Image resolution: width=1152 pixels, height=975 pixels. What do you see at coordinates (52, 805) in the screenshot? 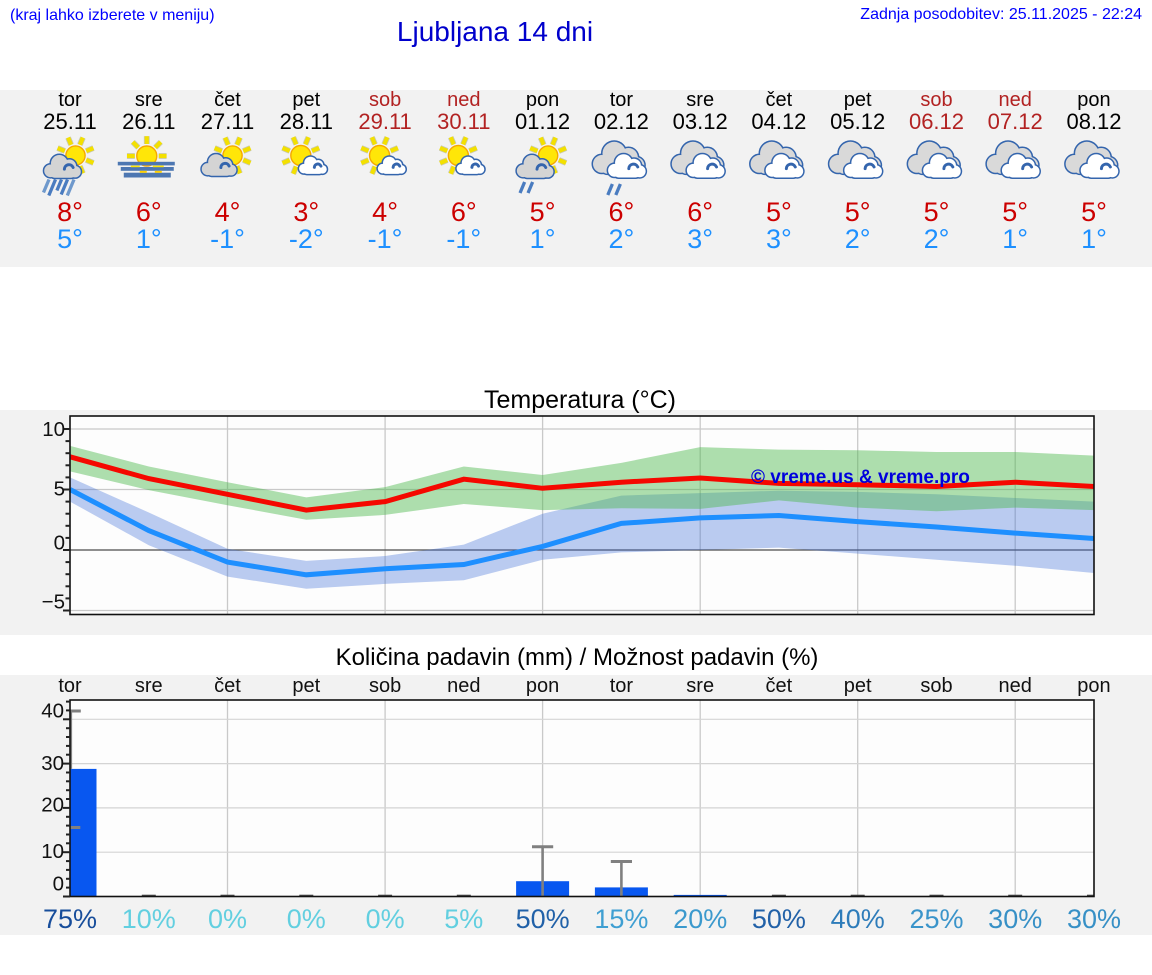
I see `svg-text: 20` at bounding box center [52, 805].